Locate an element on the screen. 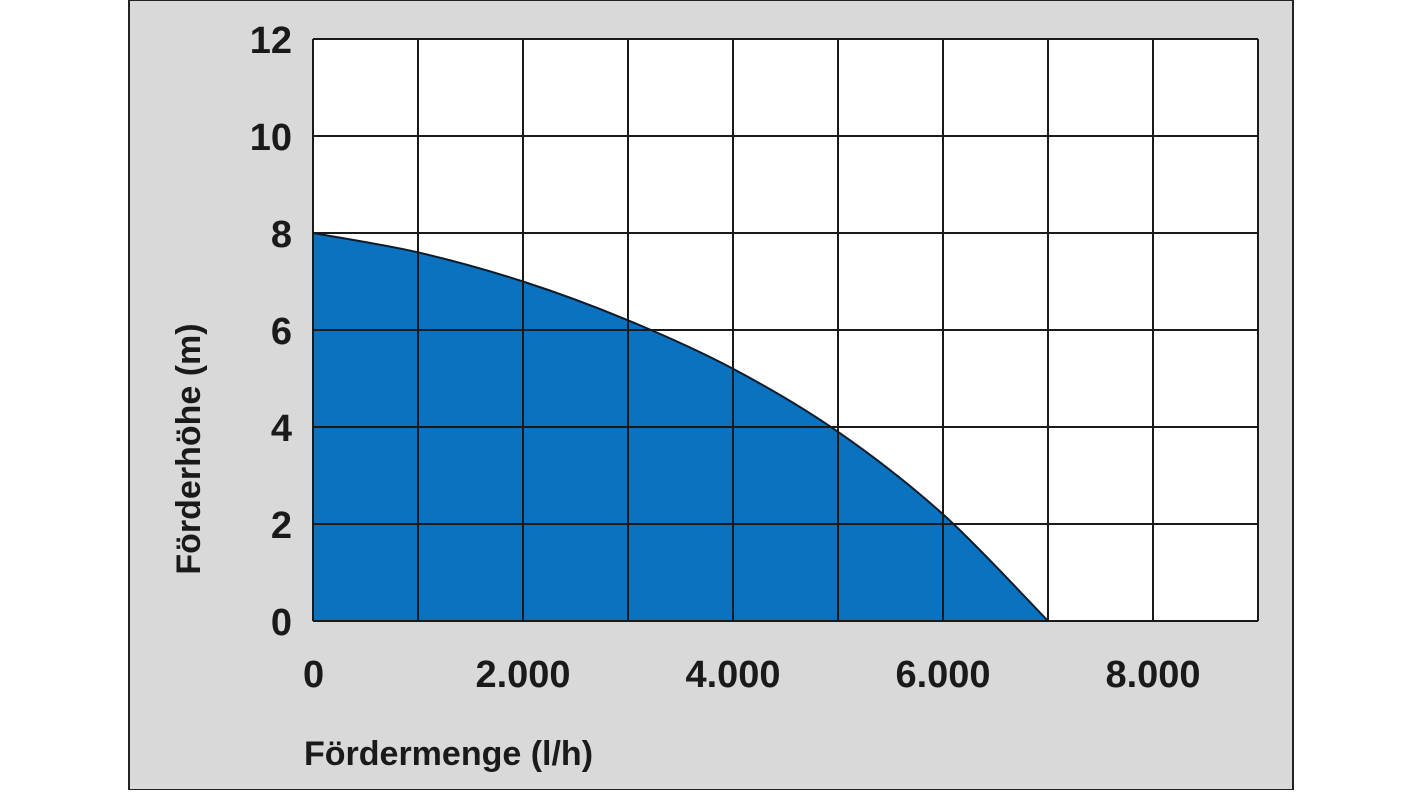 The height and width of the screenshot is (792, 1425). y-tick-label: 4 is located at coordinates (281, 429).